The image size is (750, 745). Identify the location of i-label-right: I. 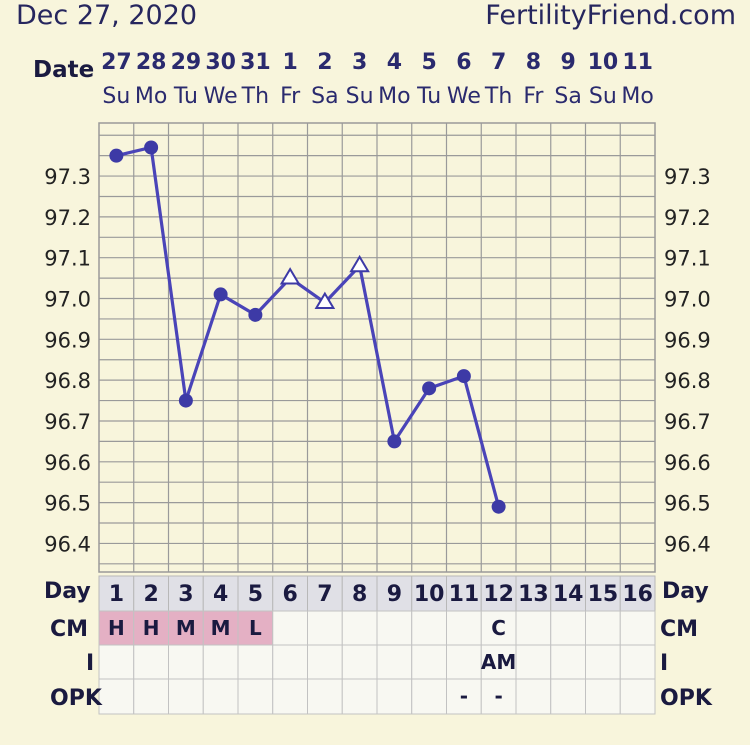
(664, 663).